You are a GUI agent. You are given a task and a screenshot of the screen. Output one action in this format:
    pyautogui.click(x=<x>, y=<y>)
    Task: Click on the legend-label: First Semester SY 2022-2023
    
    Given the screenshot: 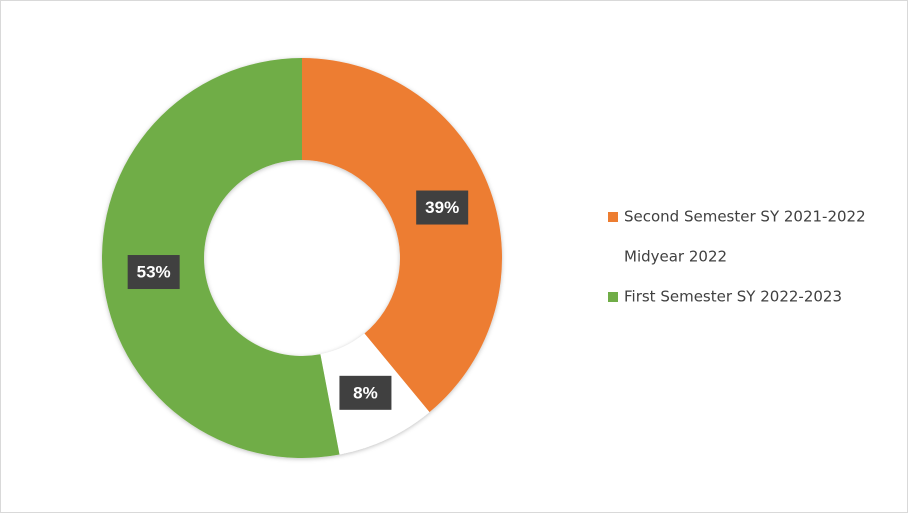 What is the action you would take?
    pyautogui.click(x=733, y=297)
    